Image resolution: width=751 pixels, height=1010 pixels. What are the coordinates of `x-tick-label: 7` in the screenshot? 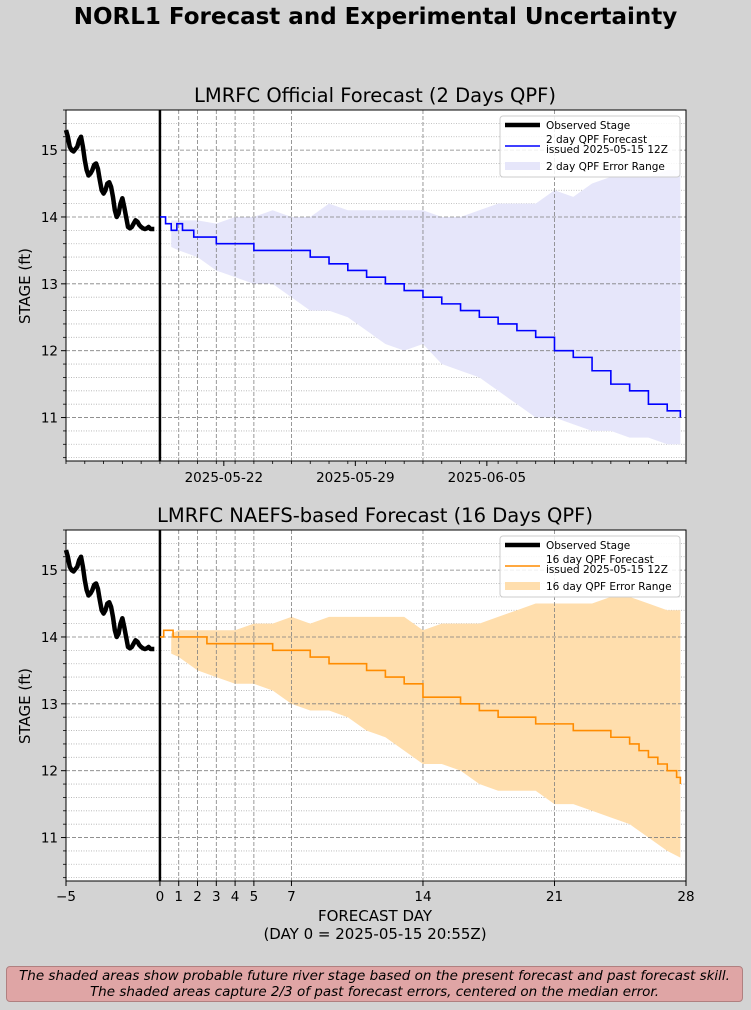 It's located at (291, 897).